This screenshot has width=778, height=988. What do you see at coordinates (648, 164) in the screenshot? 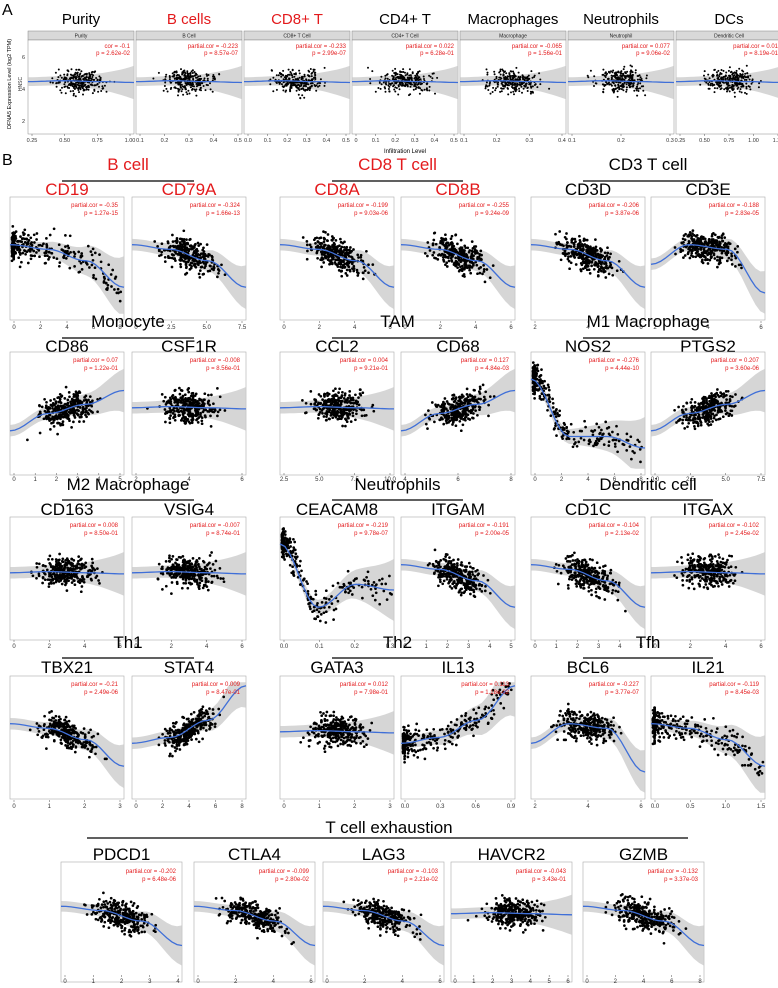
I see `cell-type-label: CD3 T cell` at bounding box center [648, 164].